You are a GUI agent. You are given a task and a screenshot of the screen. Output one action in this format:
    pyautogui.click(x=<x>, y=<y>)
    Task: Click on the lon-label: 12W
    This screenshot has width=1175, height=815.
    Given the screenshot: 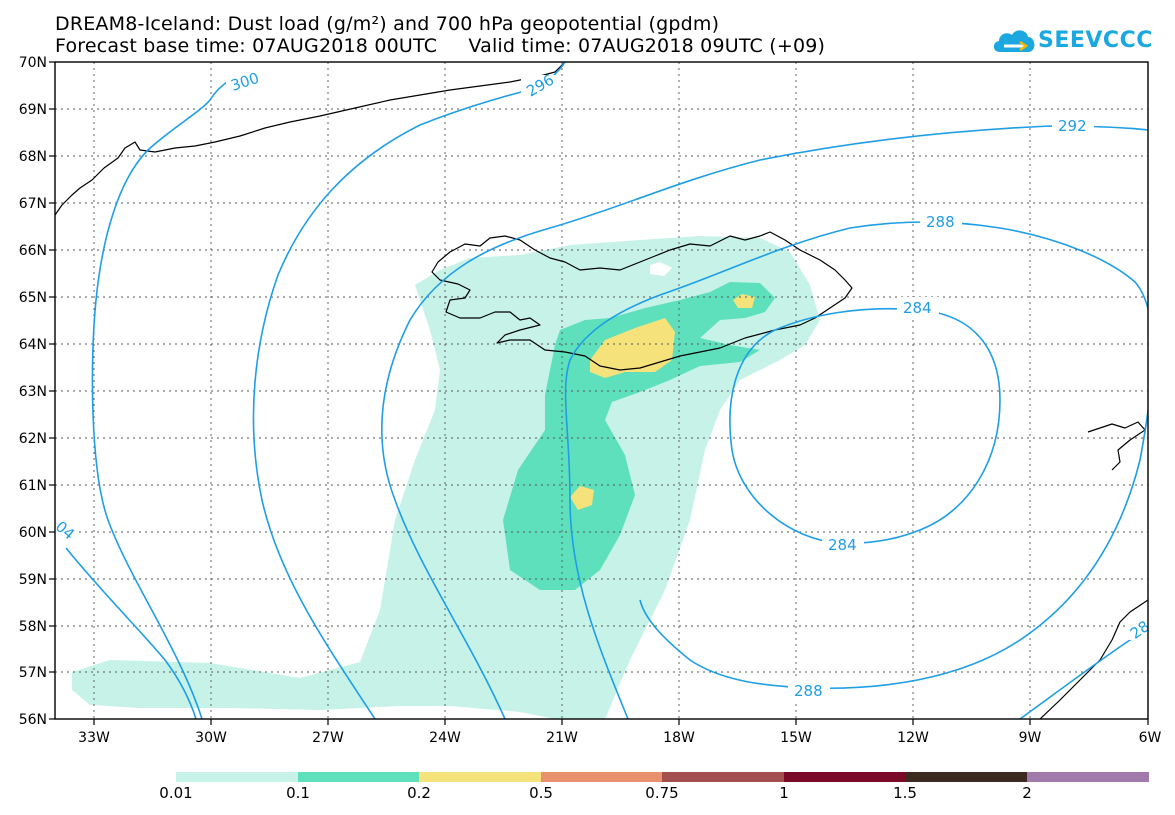 What is the action you would take?
    pyautogui.click(x=913, y=738)
    